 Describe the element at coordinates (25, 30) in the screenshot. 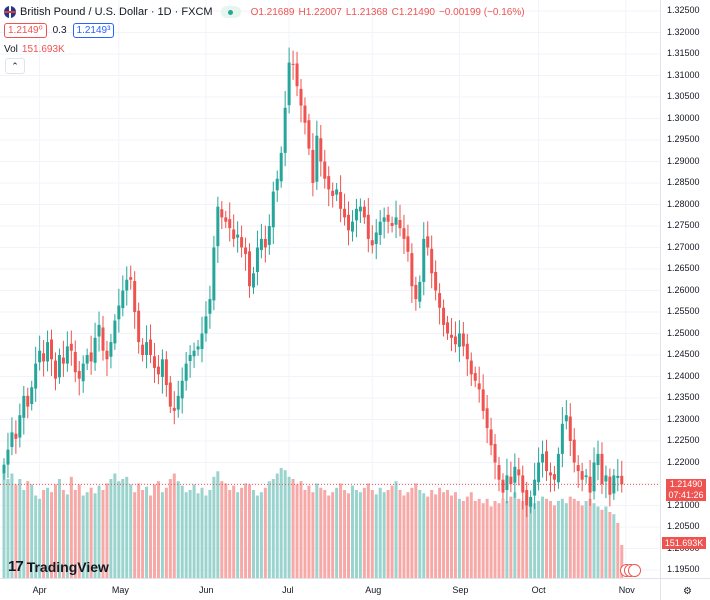

I see `sell-button: 1.2149⁰` at that location.